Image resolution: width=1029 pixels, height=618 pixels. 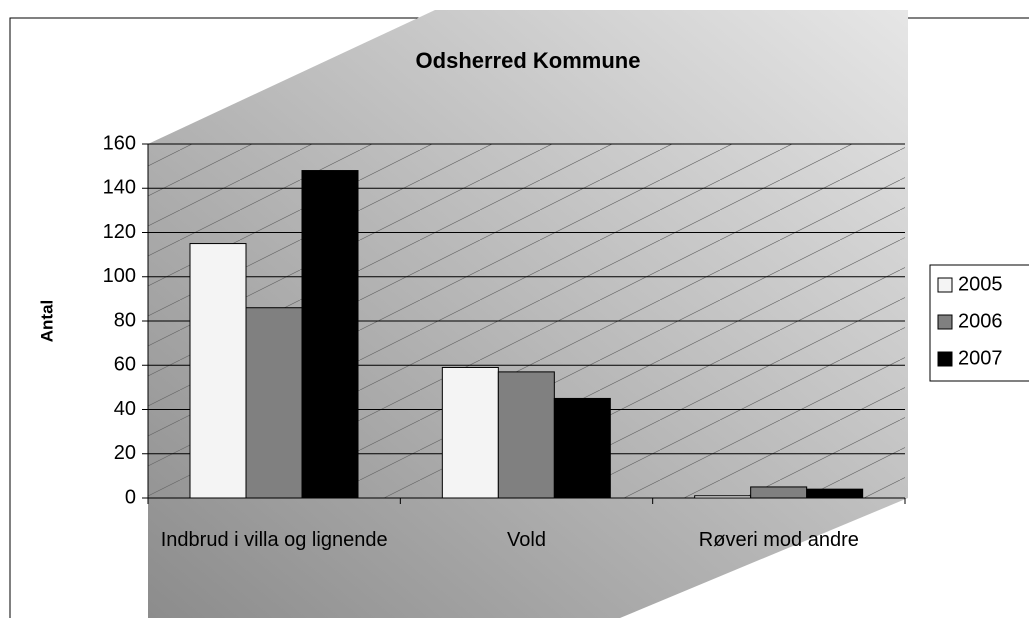 I want to click on y-axis-title: Antal, so click(x=46, y=321).